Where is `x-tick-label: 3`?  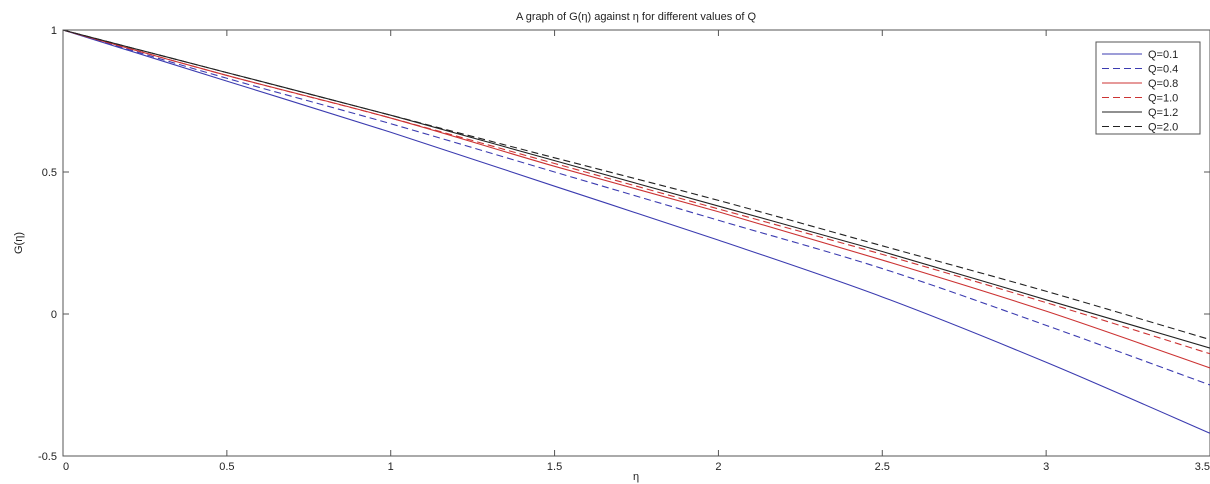 x-tick-label: 3 is located at coordinates (1046, 467).